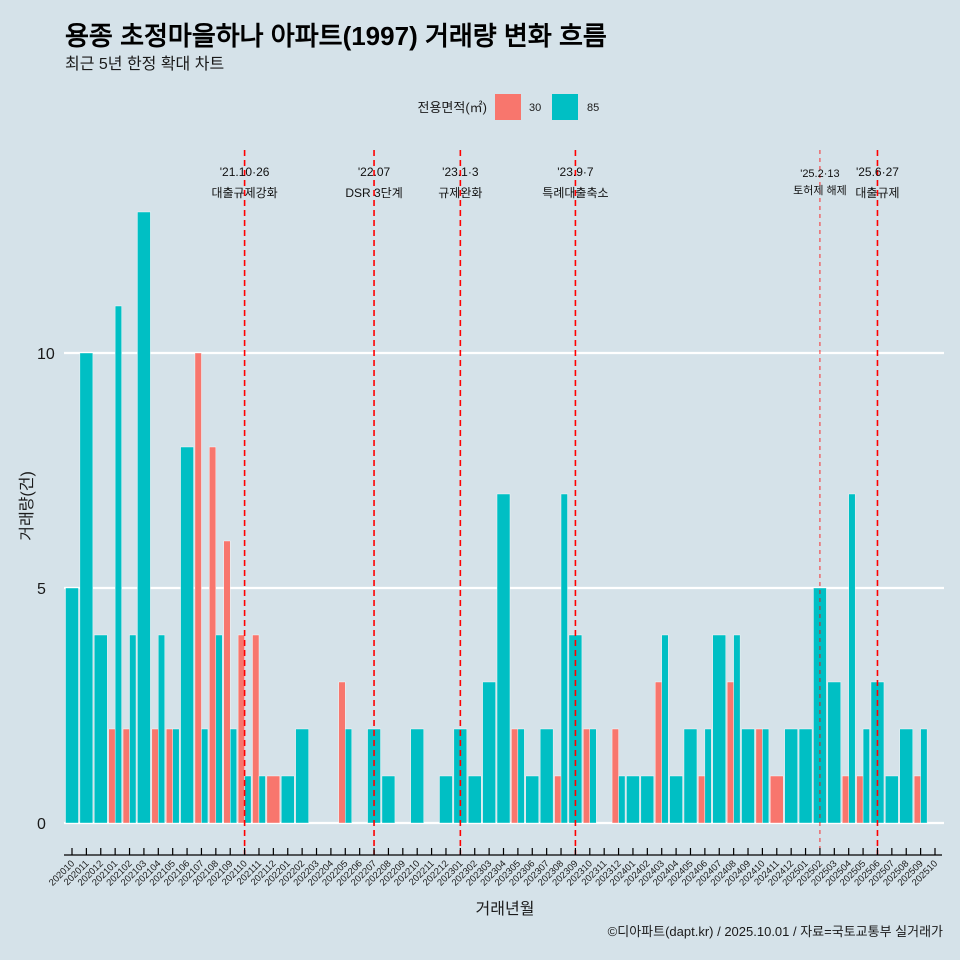 The image size is (960, 960). Describe the element at coordinates (535, 108) in the screenshot. I see `legend-label-30: 30` at that location.